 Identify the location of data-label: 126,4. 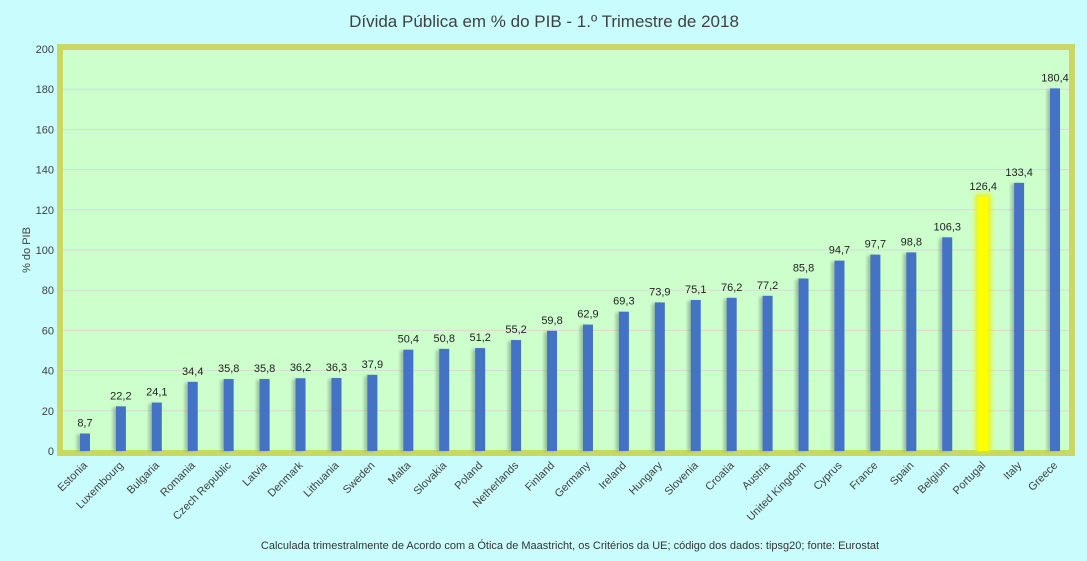
(983, 187).